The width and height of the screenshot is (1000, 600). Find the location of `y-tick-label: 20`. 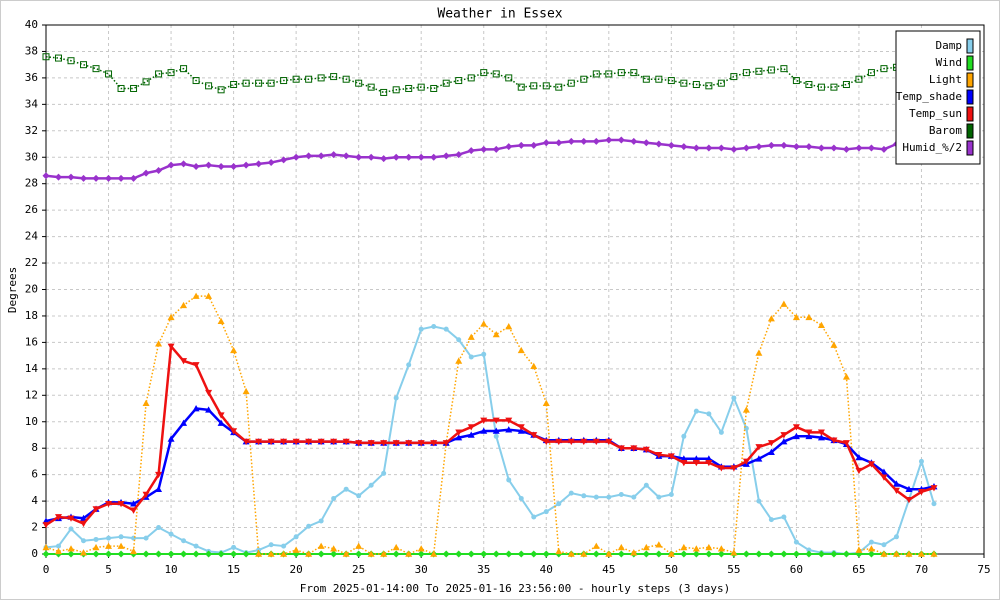

y-tick-label: 20 is located at coordinates (31, 289).